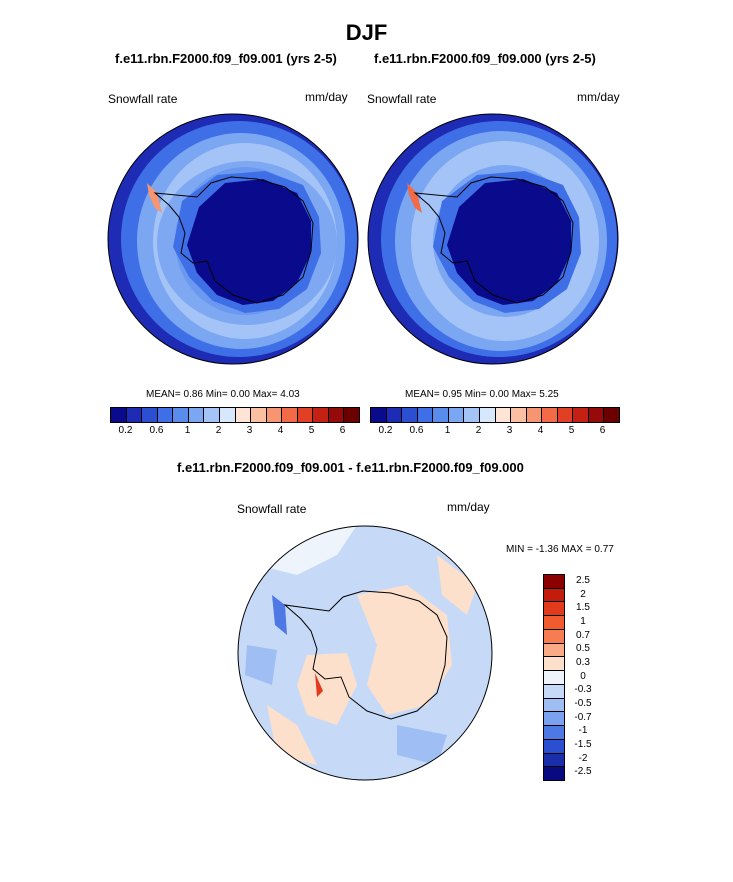 This screenshot has height=882, width=733. What do you see at coordinates (272, 509) in the screenshot?
I see `difference-variable-label: Snowfall rate` at bounding box center [272, 509].